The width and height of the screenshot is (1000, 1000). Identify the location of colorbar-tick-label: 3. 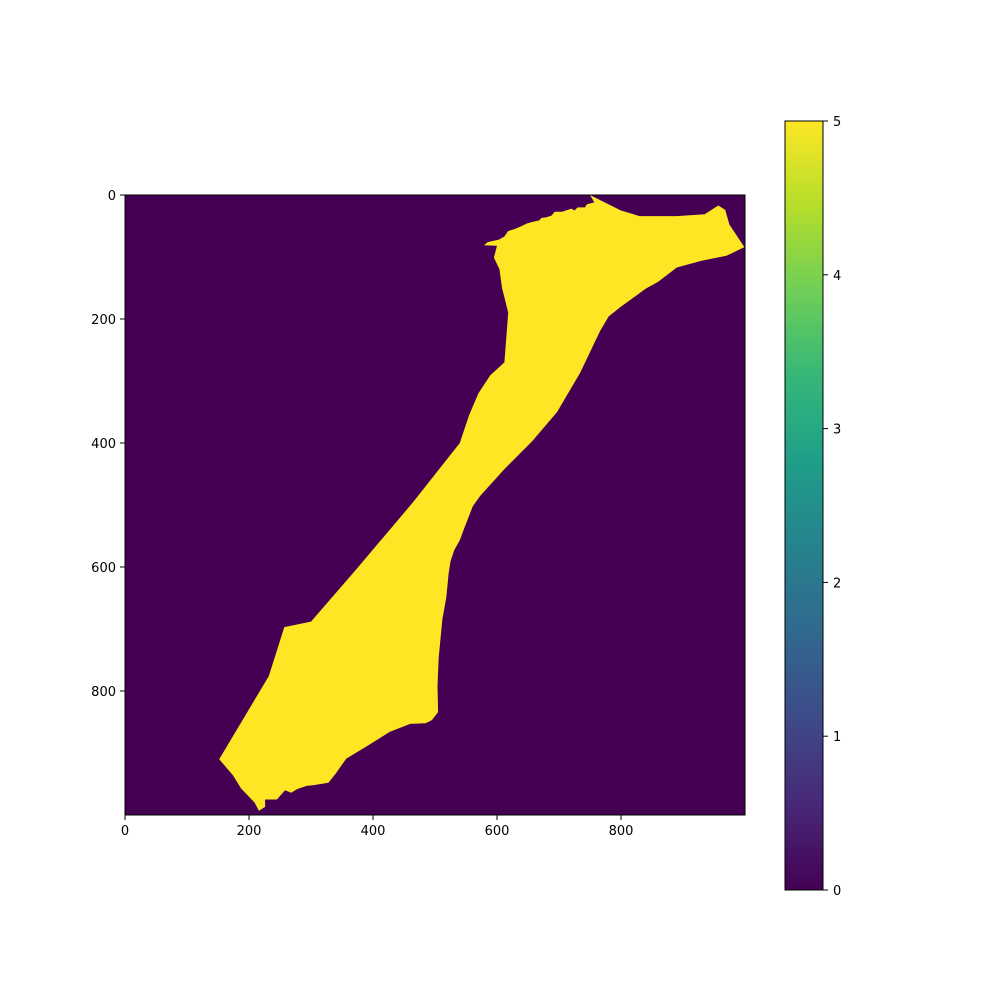
(837, 430).